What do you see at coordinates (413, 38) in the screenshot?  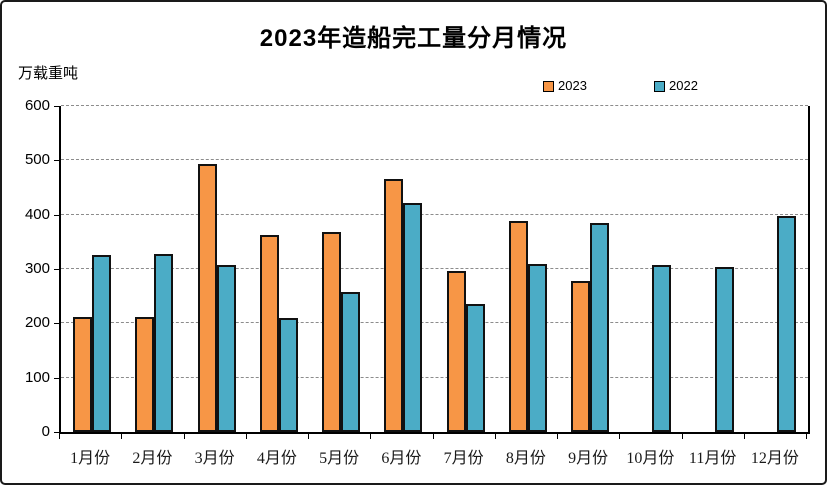 I see `chart-title: 2023年造船完工量分月情况` at bounding box center [413, 38].